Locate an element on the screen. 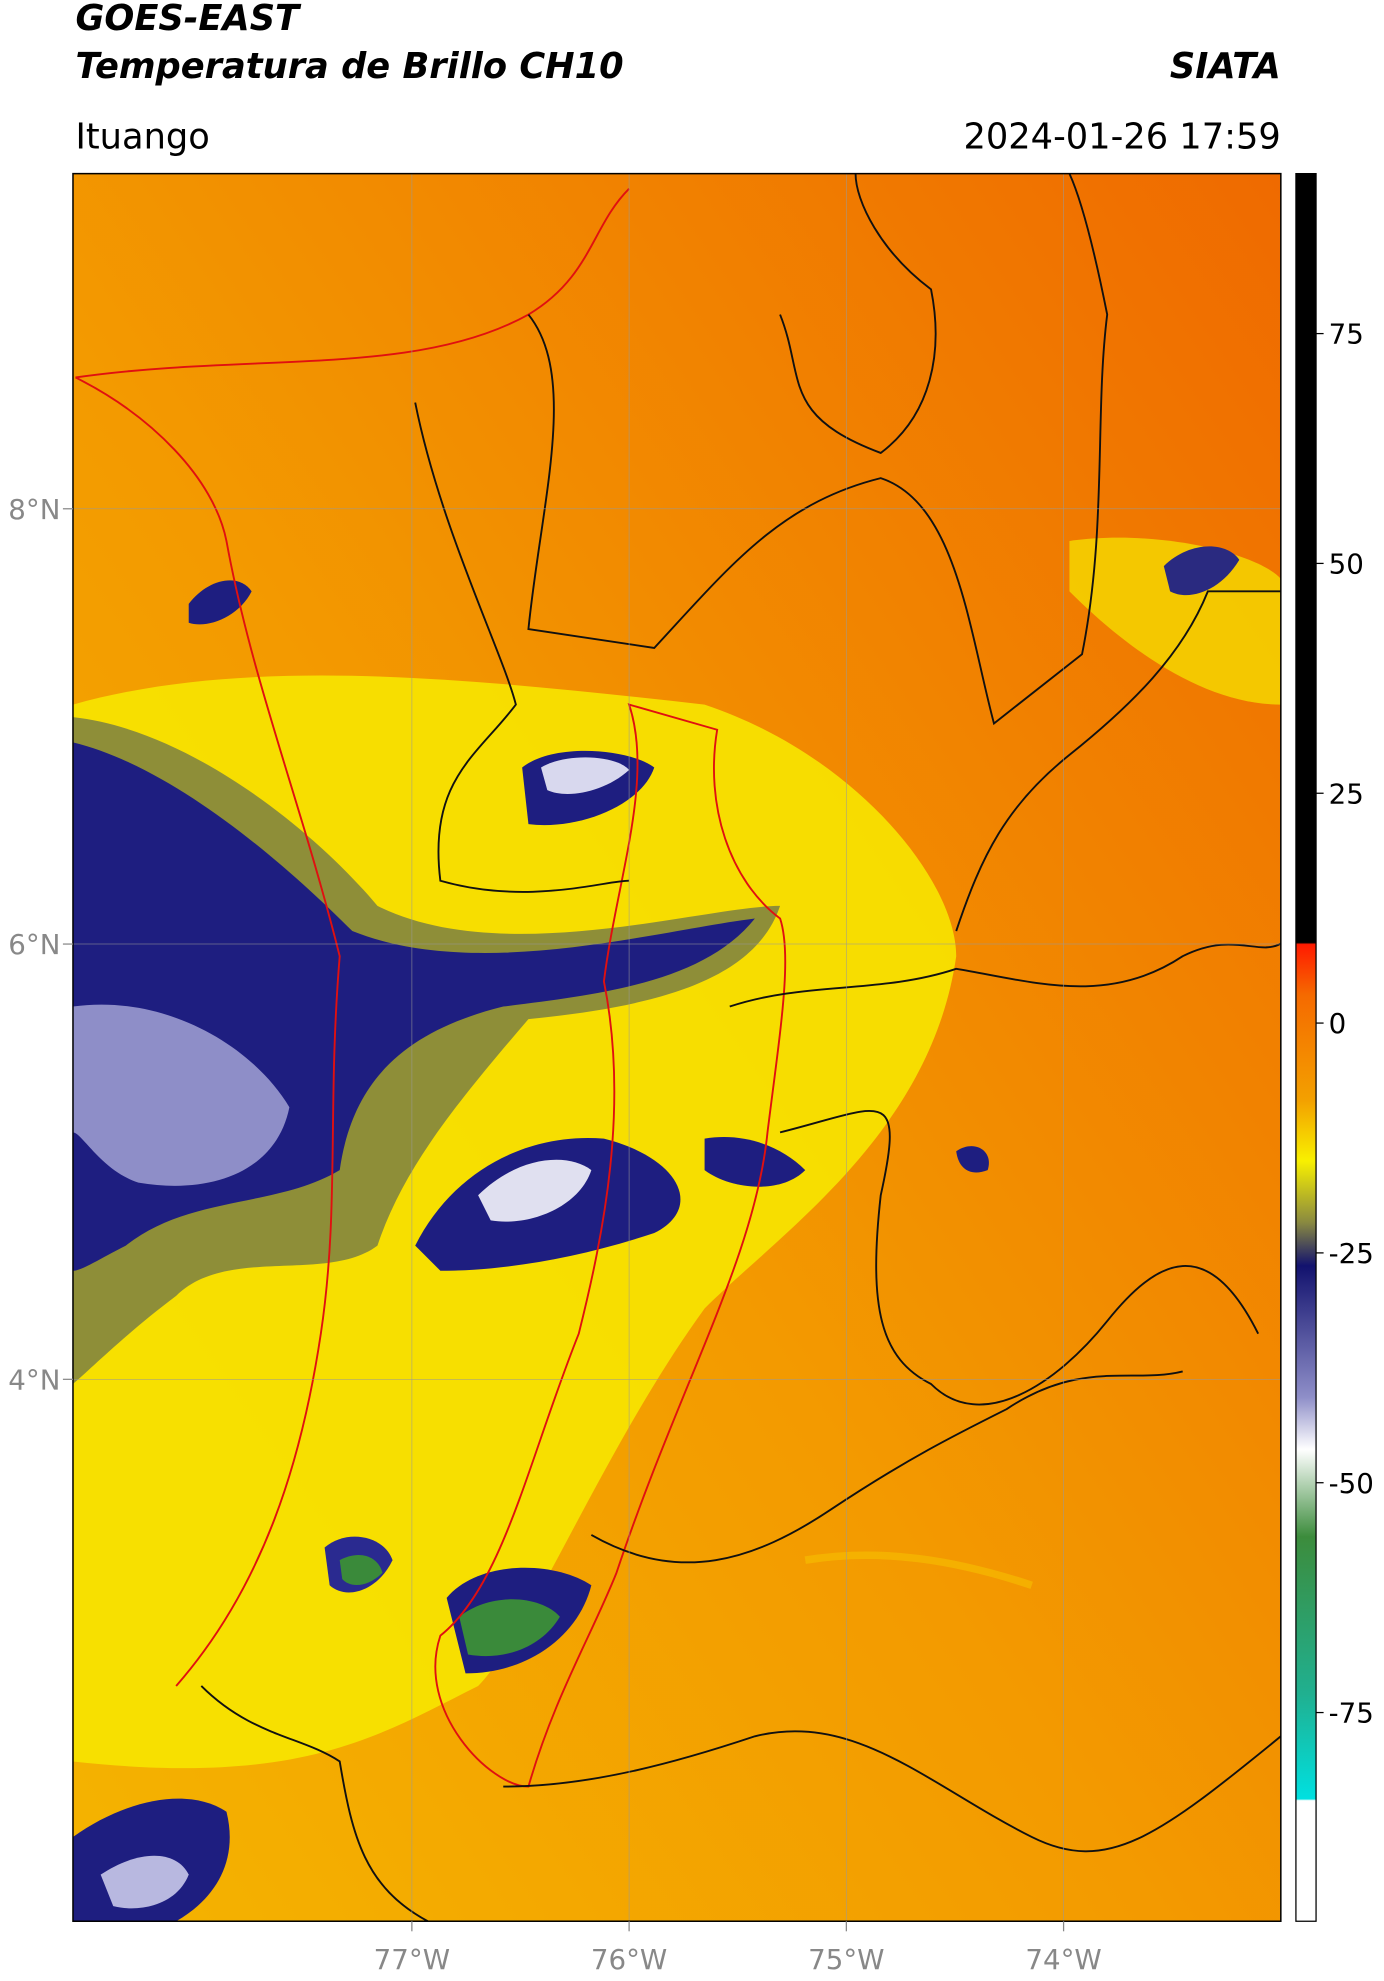  colorbar-tick-label: -25 is located at coordinates (1351, 1253).